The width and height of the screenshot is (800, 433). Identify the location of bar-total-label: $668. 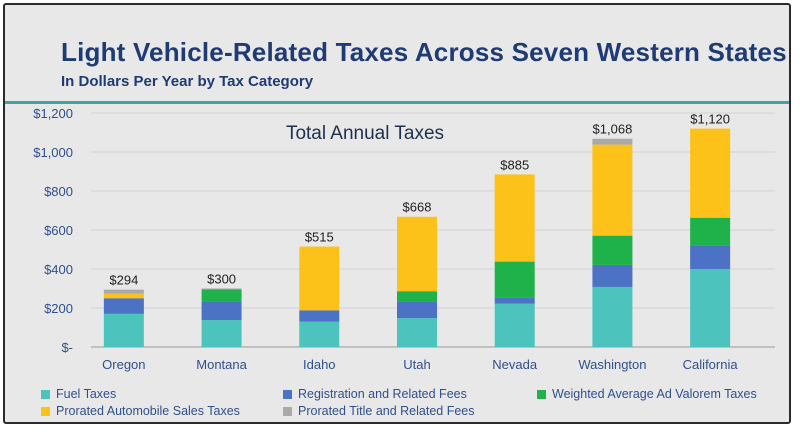
(417, 207).